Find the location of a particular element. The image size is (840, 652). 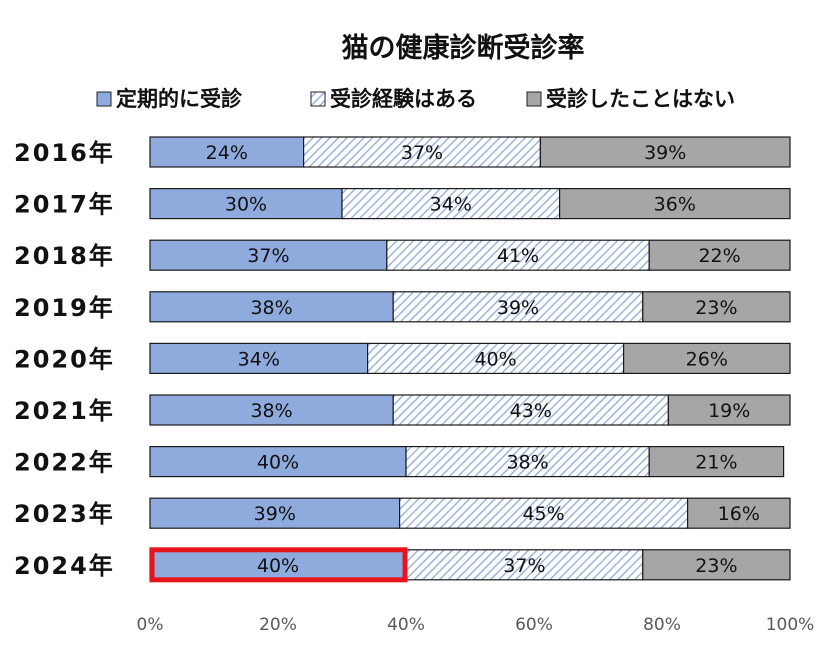

legend: 定期的に受診 受診経験はある 受診したことはない is located at coordinates (415, 99).